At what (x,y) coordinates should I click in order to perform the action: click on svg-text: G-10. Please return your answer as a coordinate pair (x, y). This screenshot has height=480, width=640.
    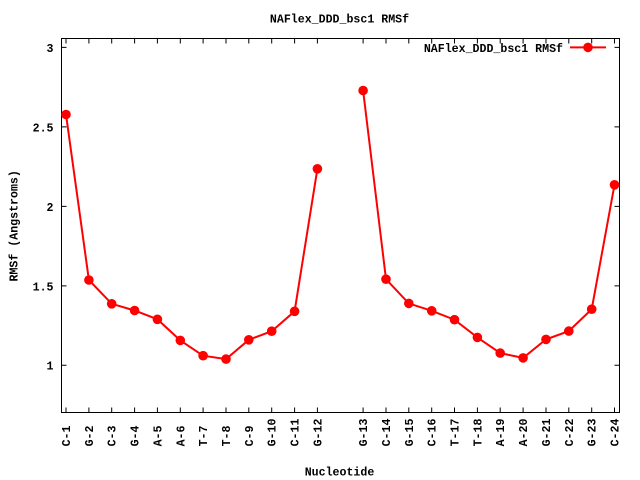
    Looking at the image, I should click on (273, 433).